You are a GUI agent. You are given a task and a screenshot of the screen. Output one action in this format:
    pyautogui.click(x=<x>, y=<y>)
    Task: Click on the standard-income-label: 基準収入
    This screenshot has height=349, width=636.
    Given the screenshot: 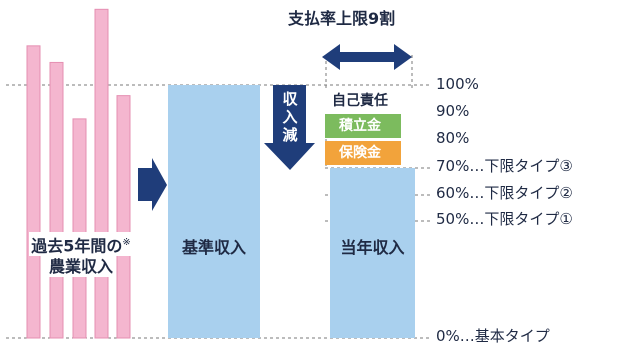 What is the action you would take?
    pyautogui.click(x=213, y=247)
    